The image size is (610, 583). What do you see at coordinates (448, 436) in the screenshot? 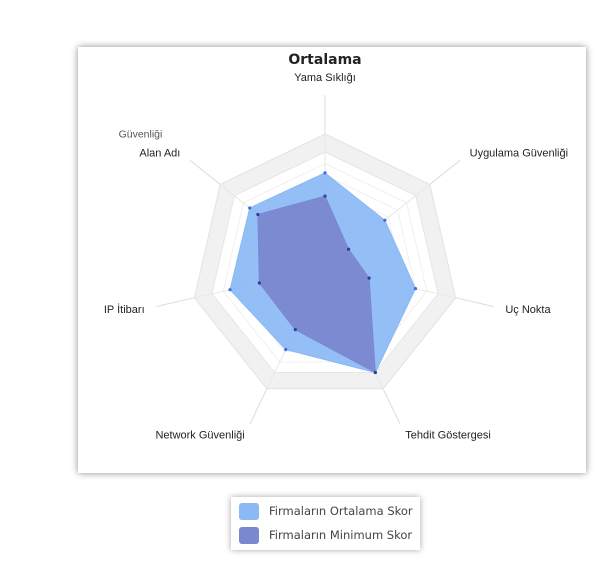
I see `axis-label: Tehdit Göstergesi` at bounding box center [448, 436].